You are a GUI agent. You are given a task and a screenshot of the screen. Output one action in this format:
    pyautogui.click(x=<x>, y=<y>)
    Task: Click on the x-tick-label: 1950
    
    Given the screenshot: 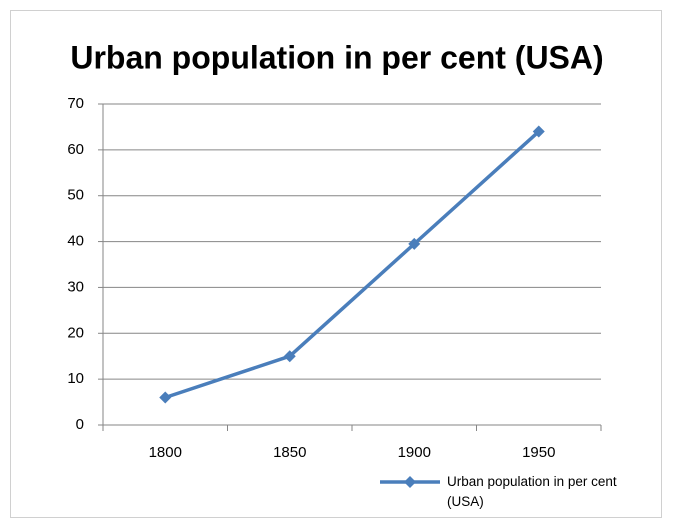 What is the action you would take?
    pyautogui.click(x=538, y=452)
    